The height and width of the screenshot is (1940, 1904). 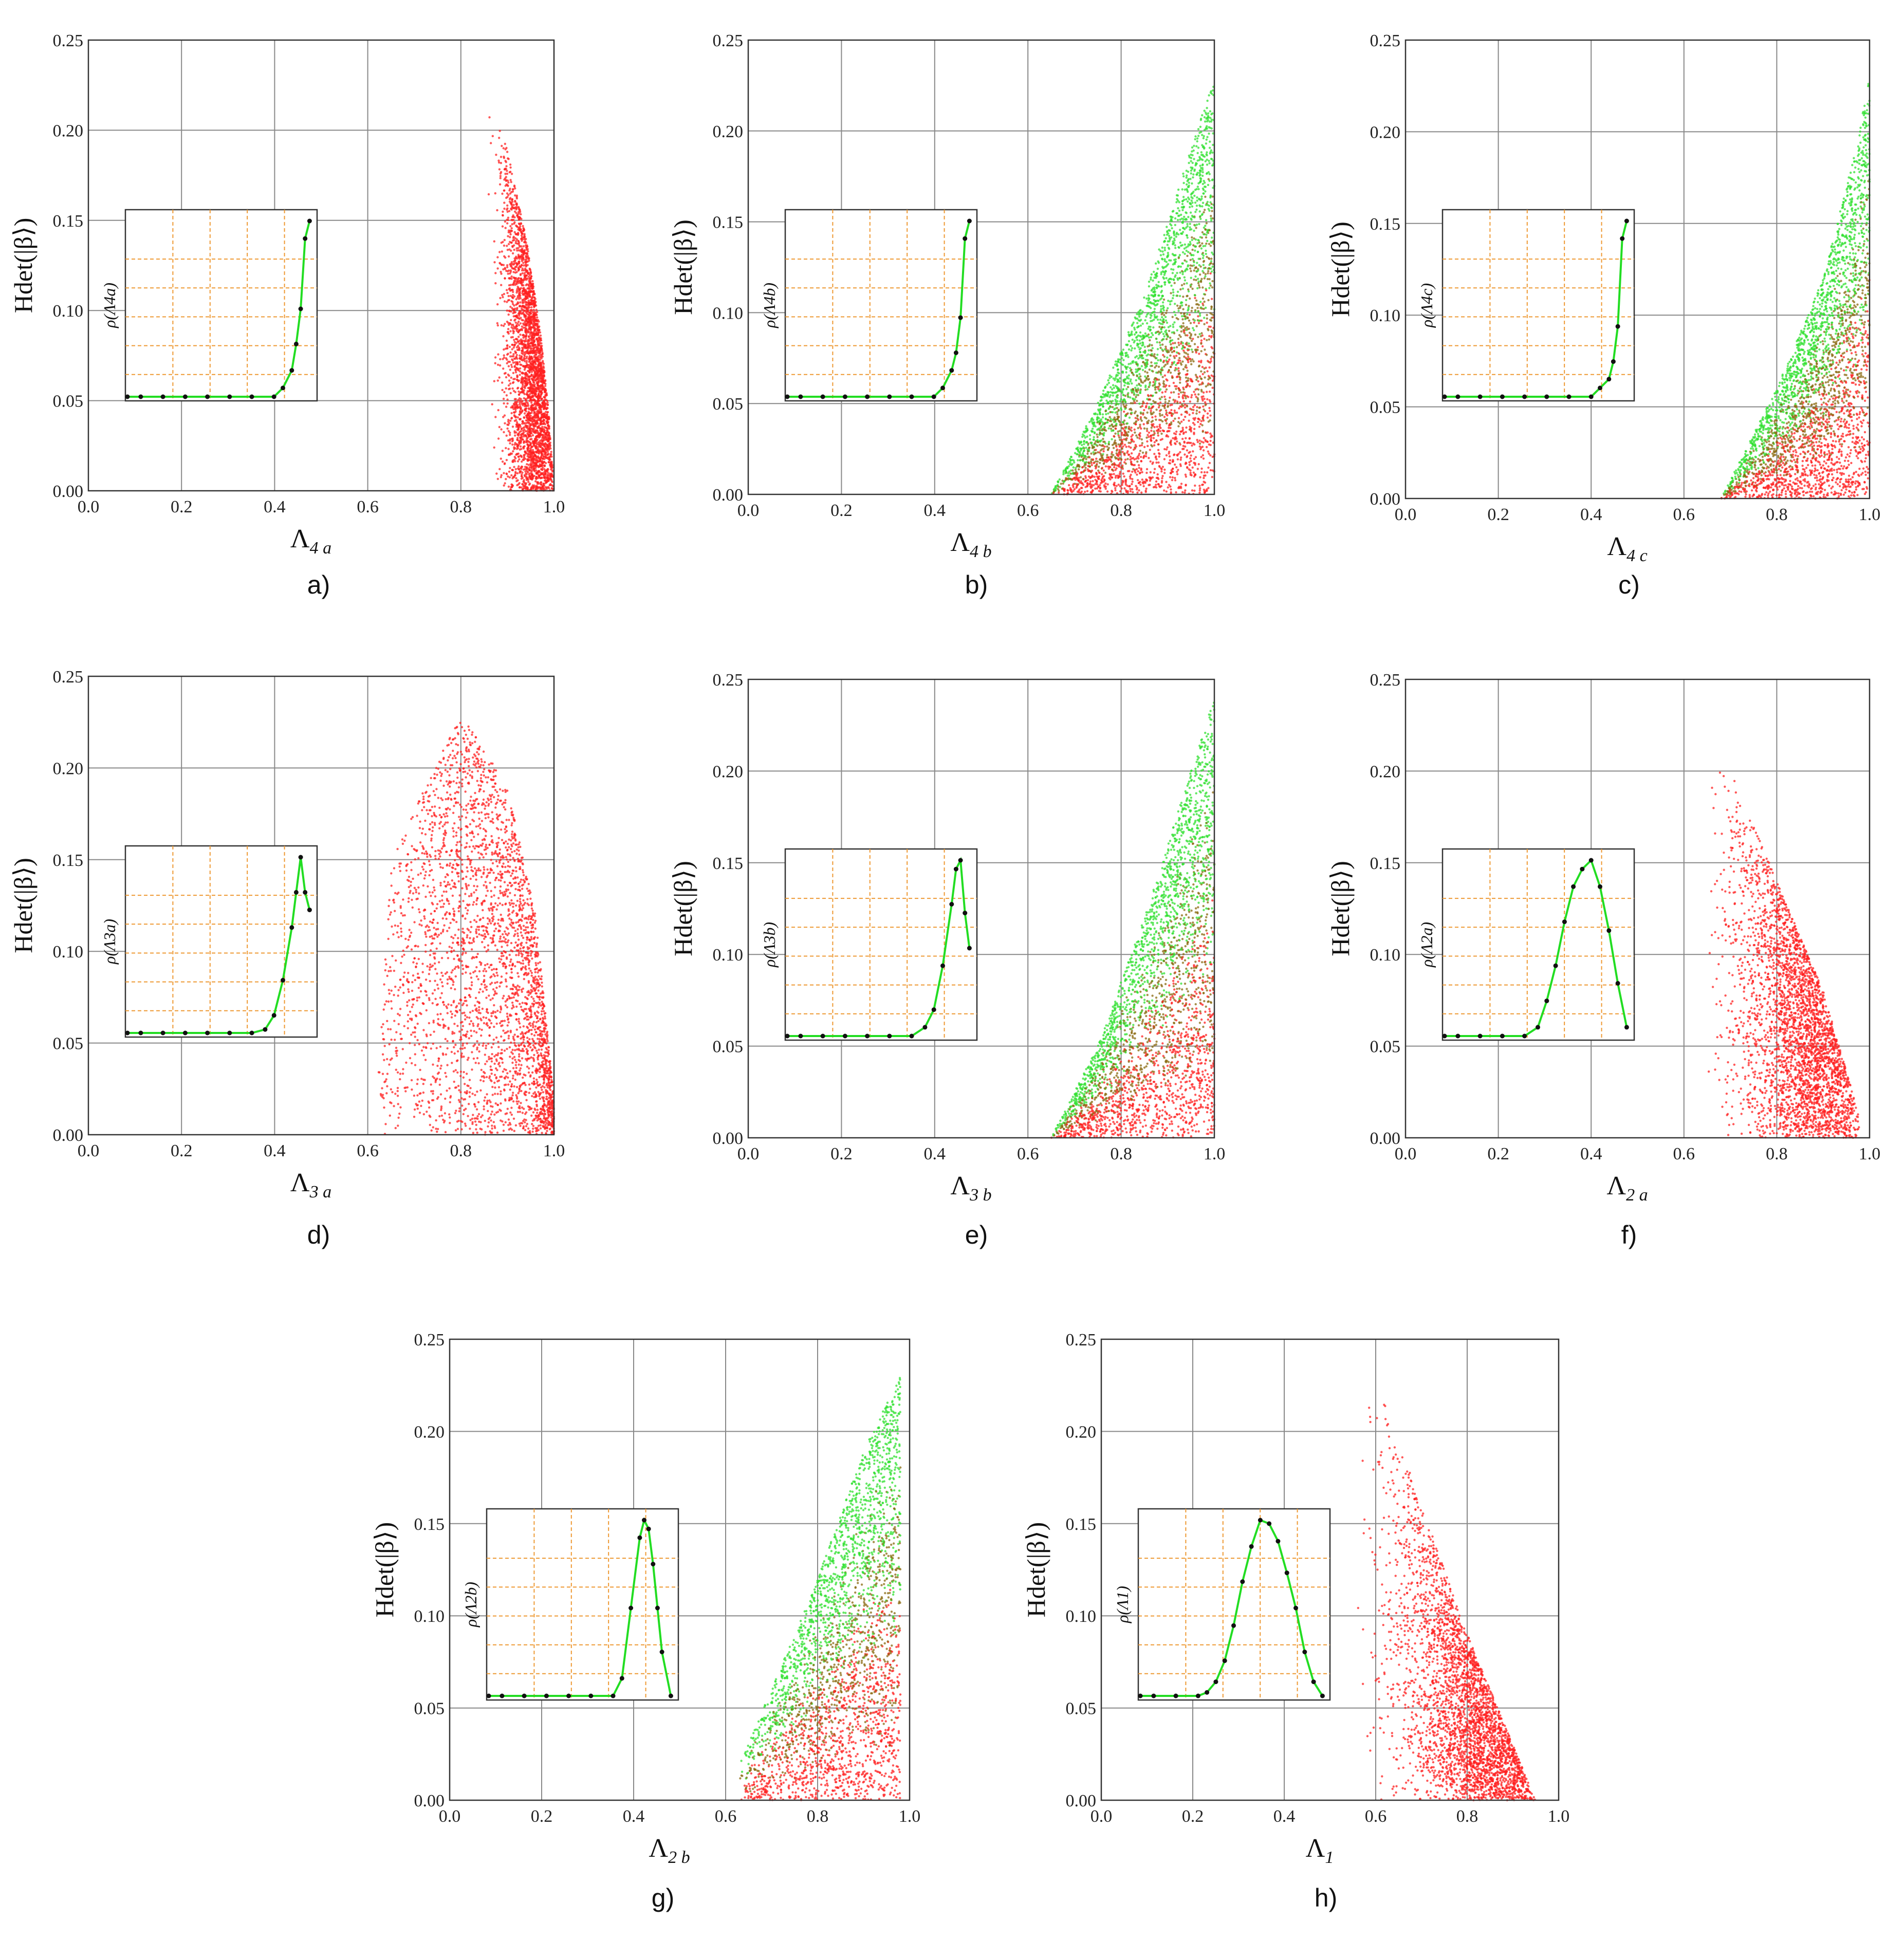 What do you see at coordinates (109, 305) in the screenshot?
I see `inset-y-label: ρ(Λ4a)` at bounding box center [109, 305].